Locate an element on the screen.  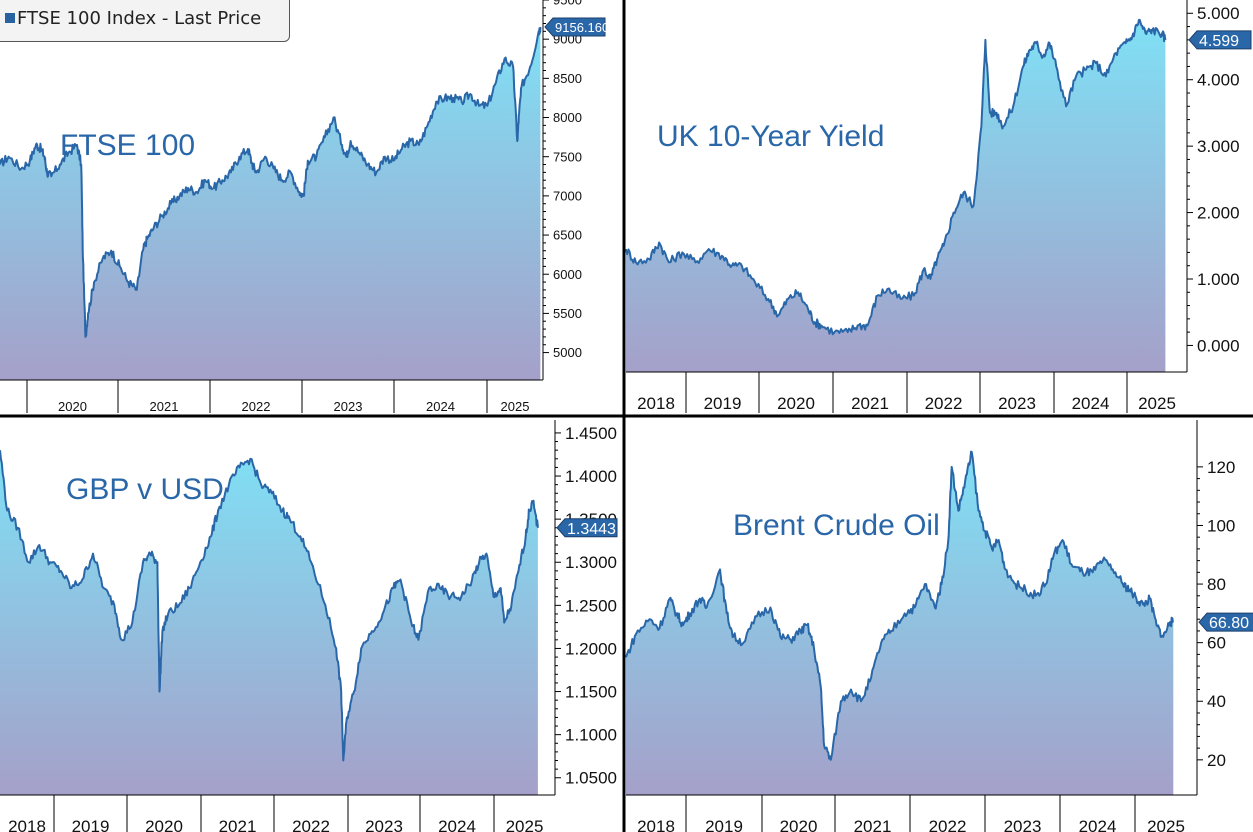
y-tick-label: 1.4500 is located at coordinates (591, 433).